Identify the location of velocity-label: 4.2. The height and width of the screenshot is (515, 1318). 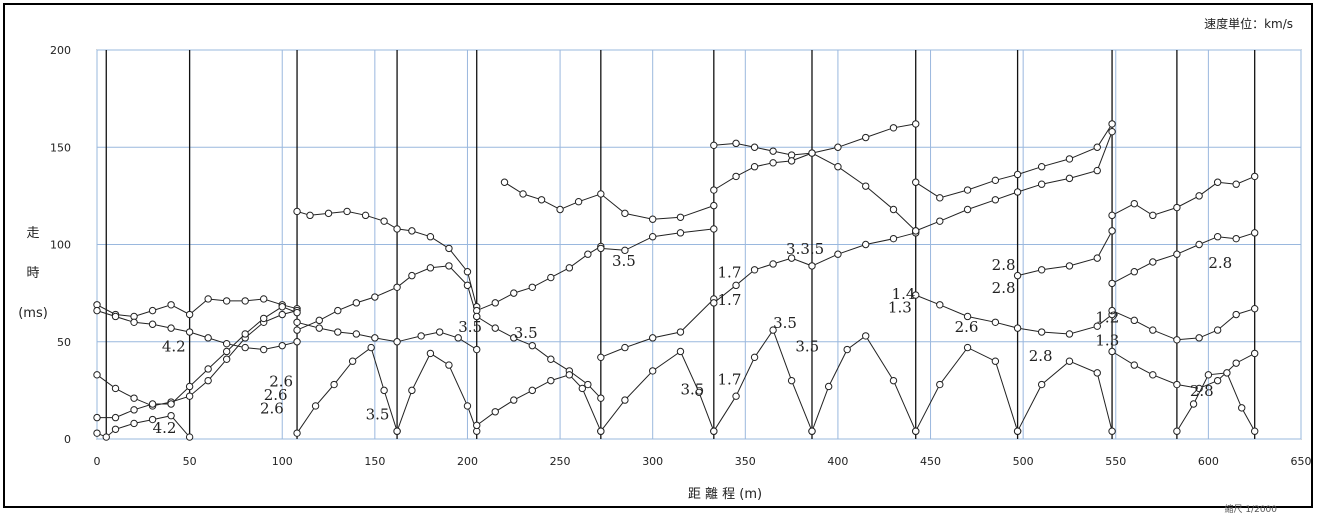
(174, 346).